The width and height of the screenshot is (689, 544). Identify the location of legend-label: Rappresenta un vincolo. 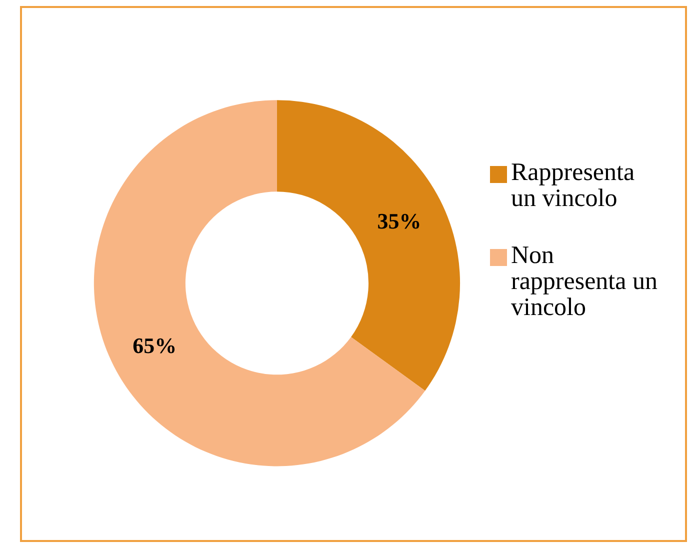
(573, 185).